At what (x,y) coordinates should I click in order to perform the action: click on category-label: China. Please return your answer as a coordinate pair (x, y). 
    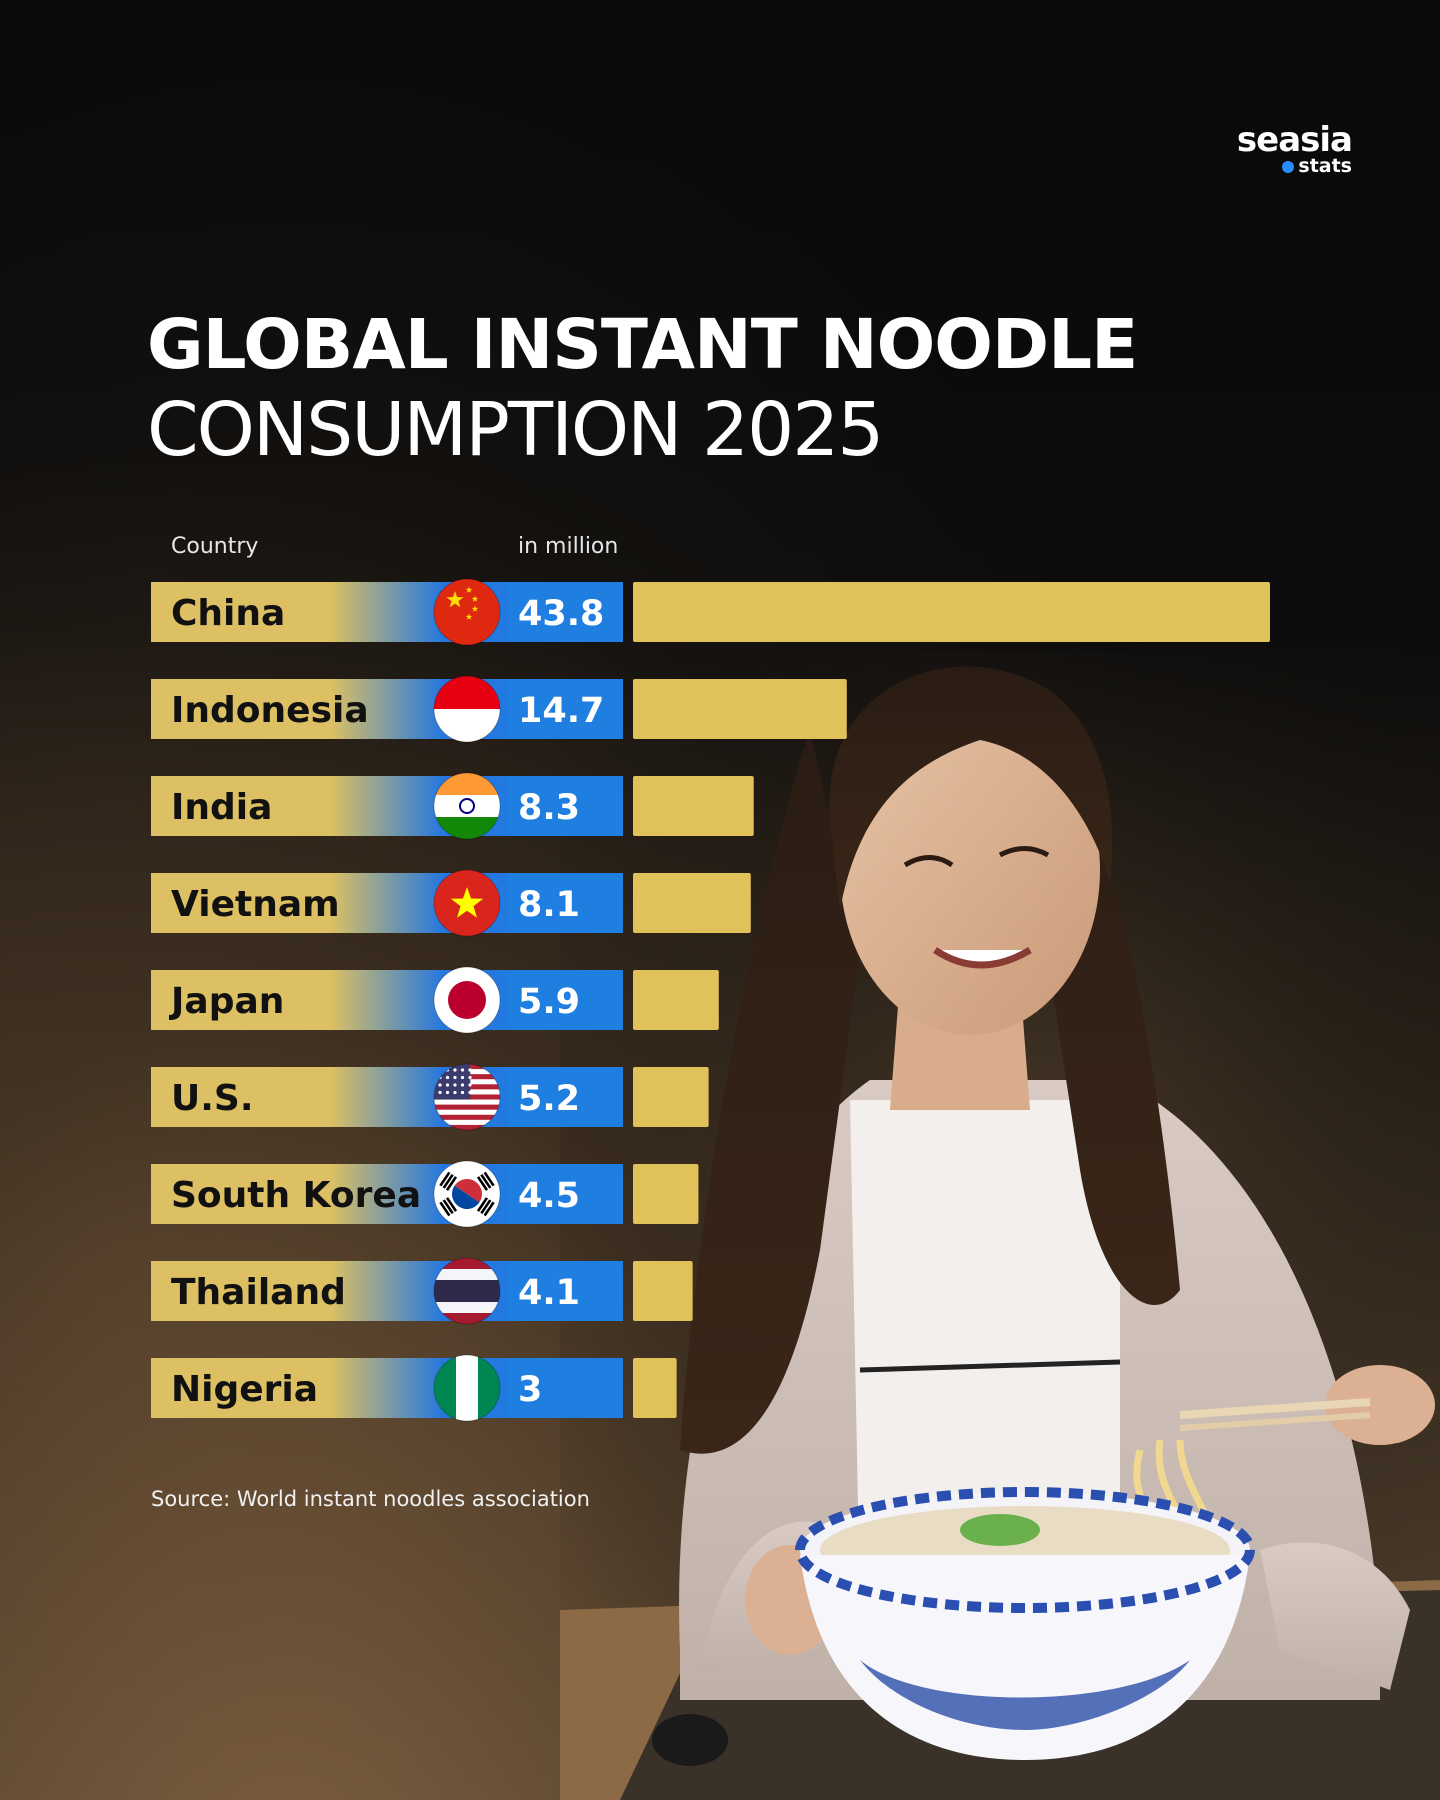
    Looking at the image, I should click on (228, 613).